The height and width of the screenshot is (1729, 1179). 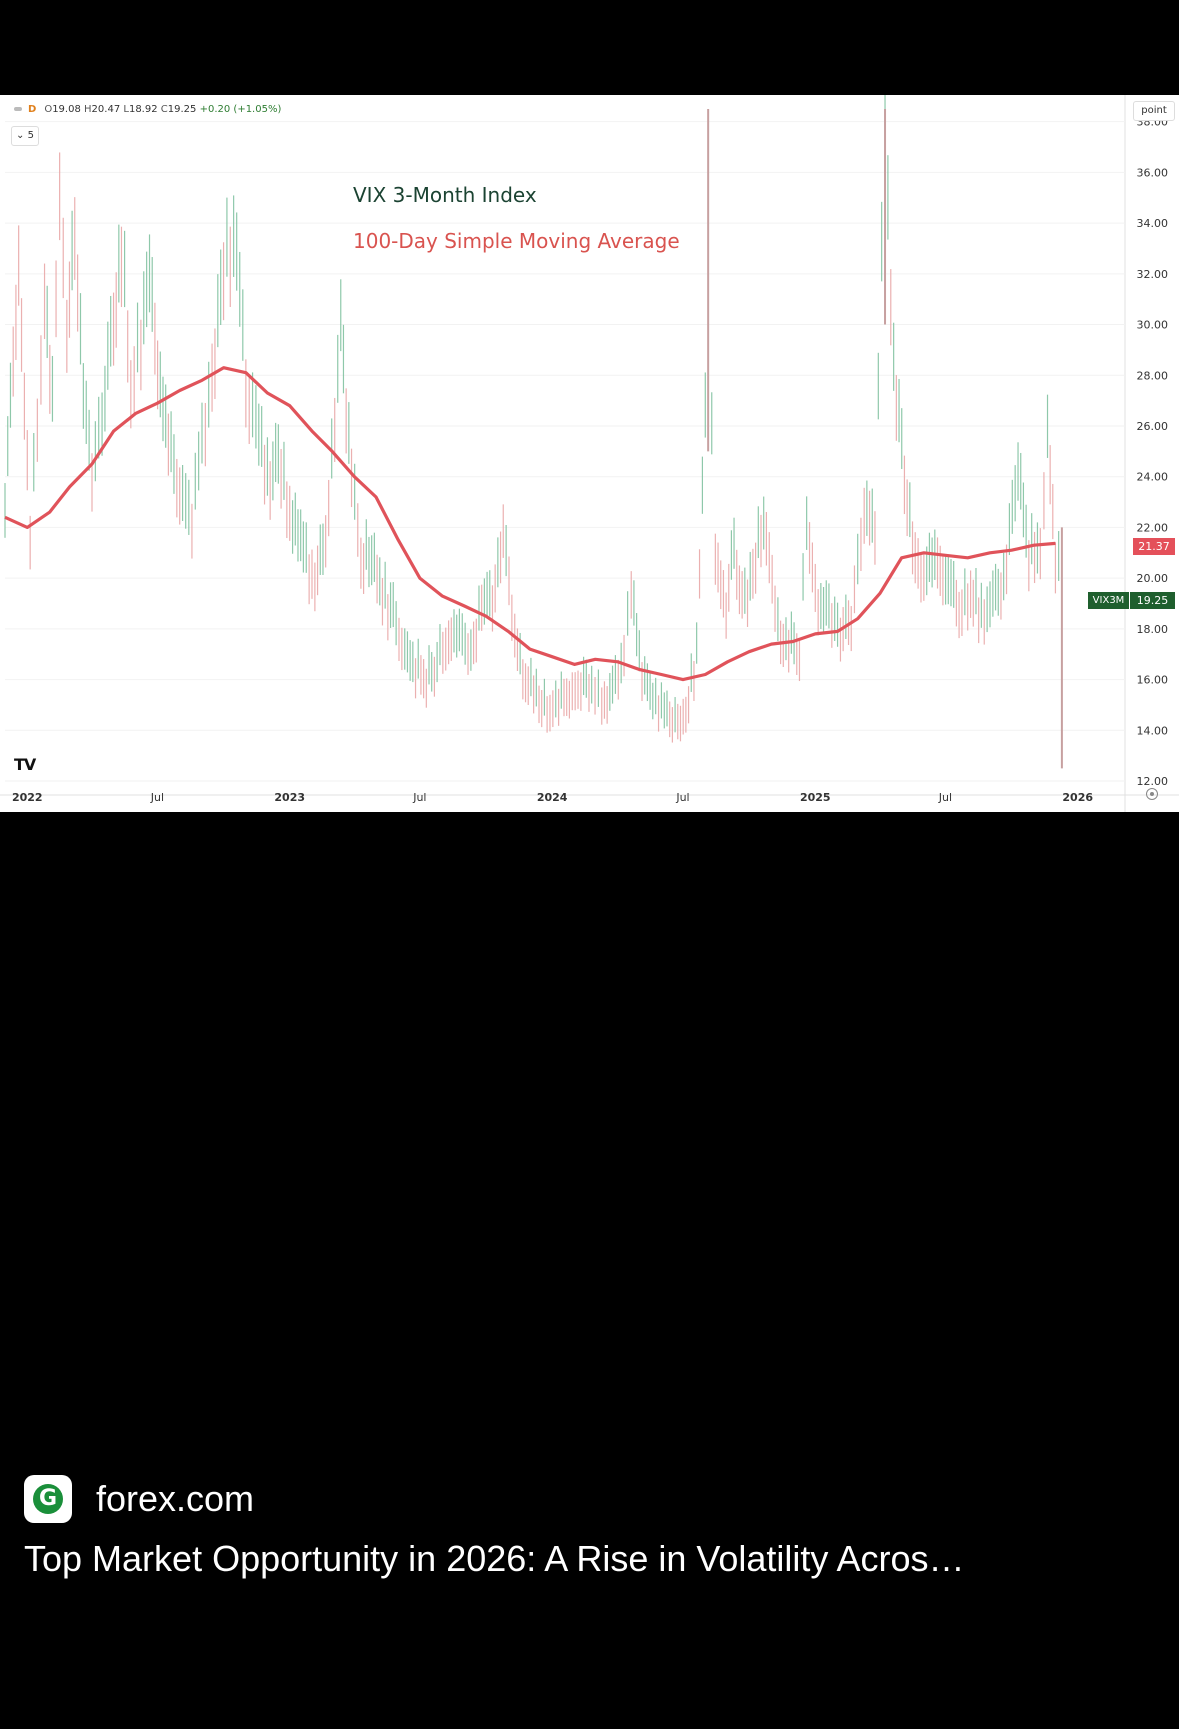 What do you see at coordinates (48, 1499) in the screenshot?
I see `forex-logo-icon: G` at bounding box center [48, 1499].